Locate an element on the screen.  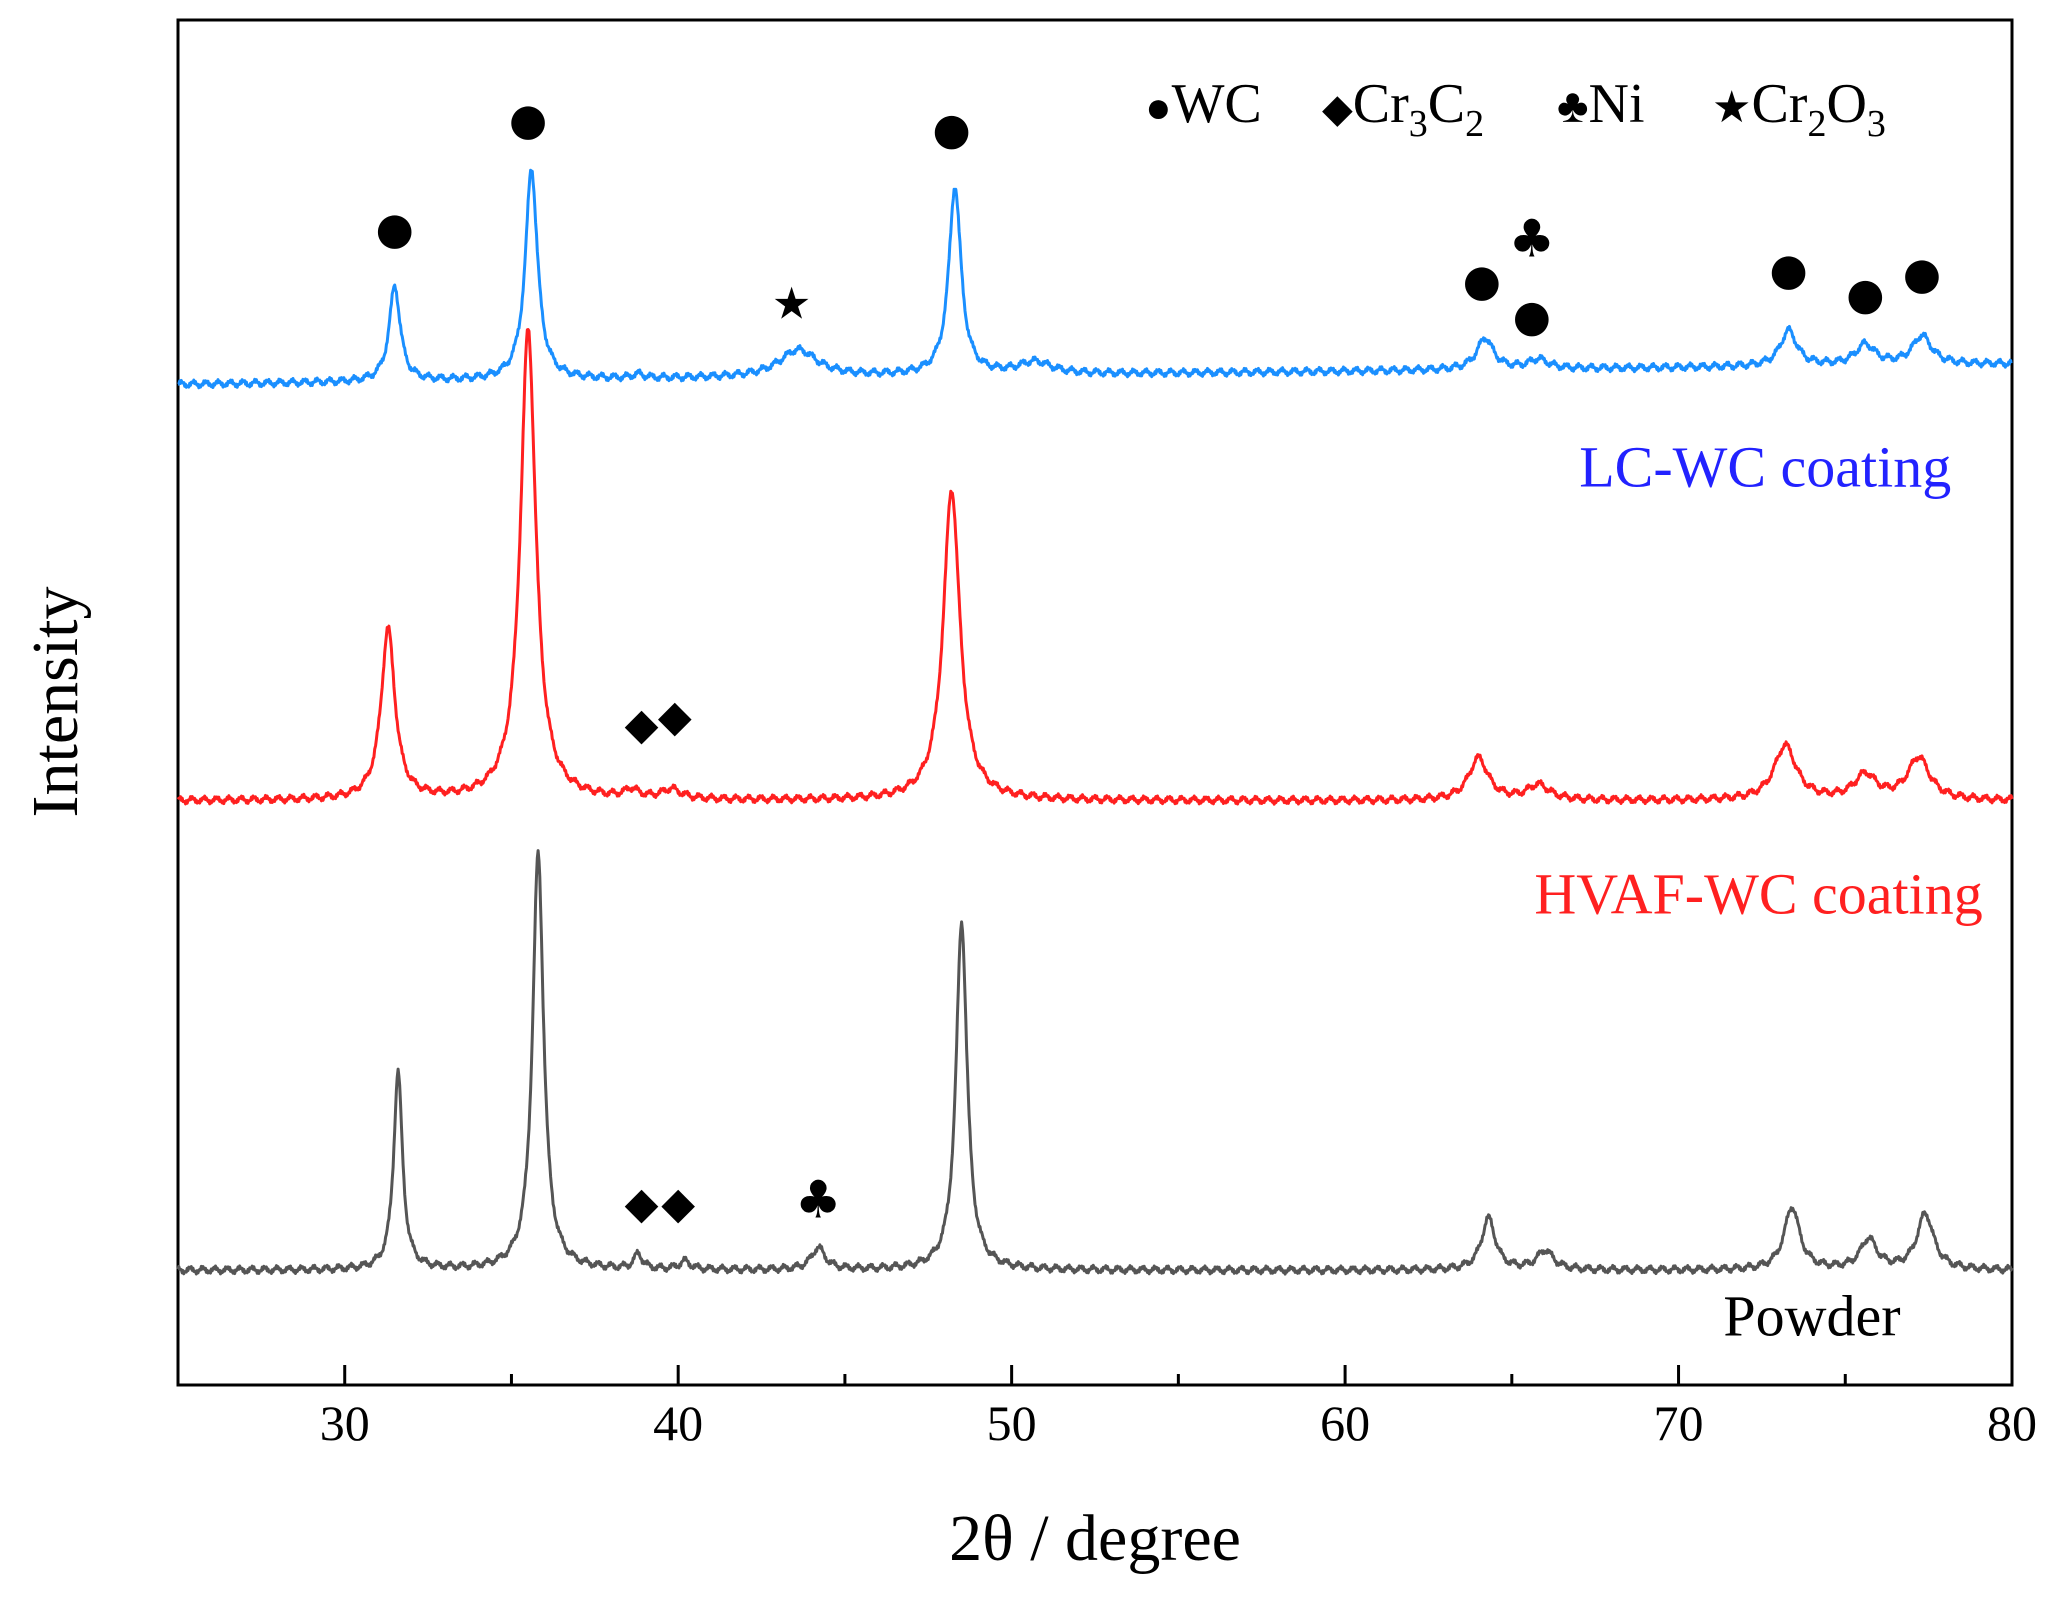
y-axis-label: Intensity is located at coordinates (55, 702).